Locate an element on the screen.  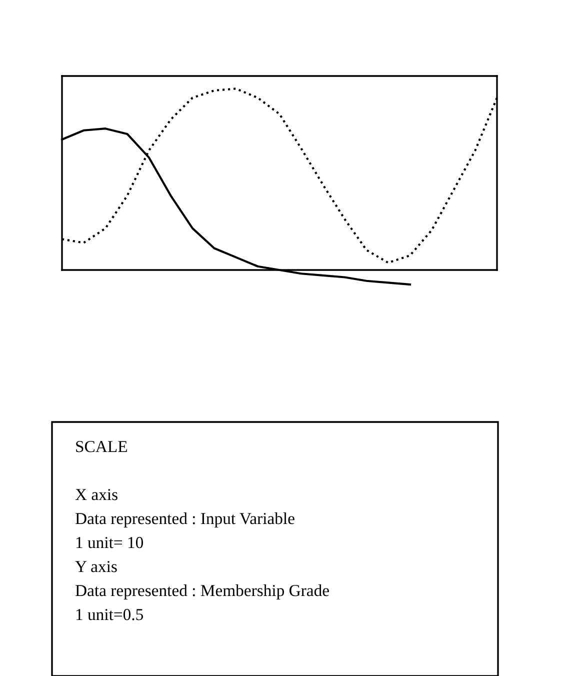
text: Y axis is located at coordinates (96, 566).